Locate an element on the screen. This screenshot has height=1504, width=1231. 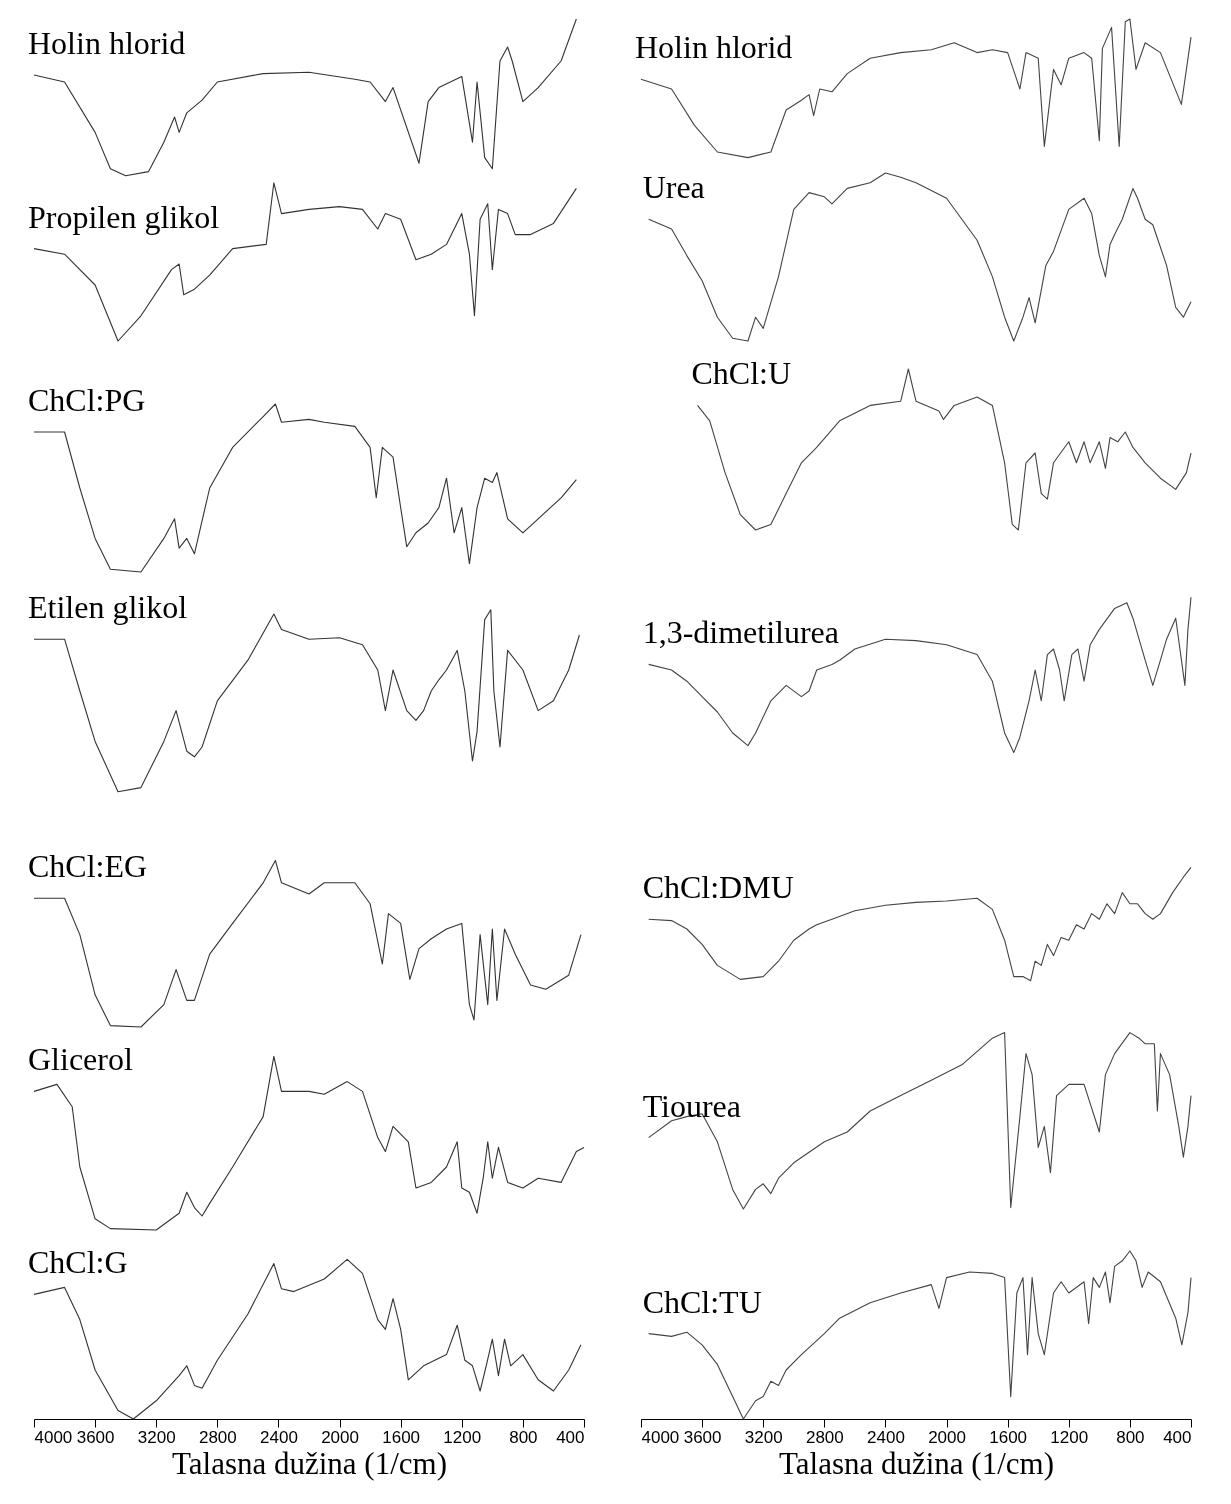
series-label: Etilen glikol is located at coordinates (108, 607).